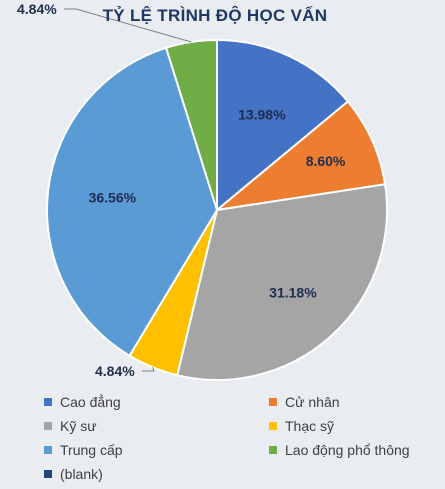 Image resolution: width=445 pixels, height=489 pixels. I want to click on legend-item-4: Thạc sỹ, so click(356, 426).